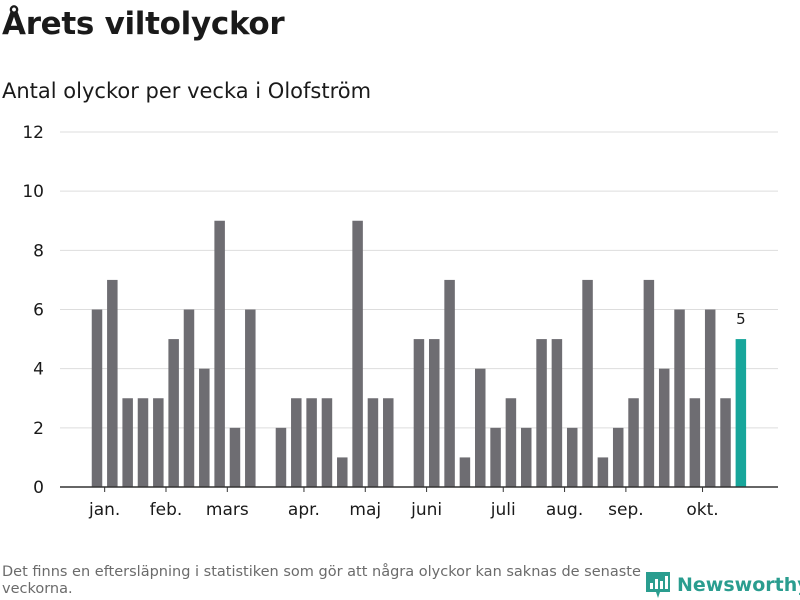  Describe the element at coordinates (304, 510) in the screenshot. I see `x-tick-label: apr.` at that location.